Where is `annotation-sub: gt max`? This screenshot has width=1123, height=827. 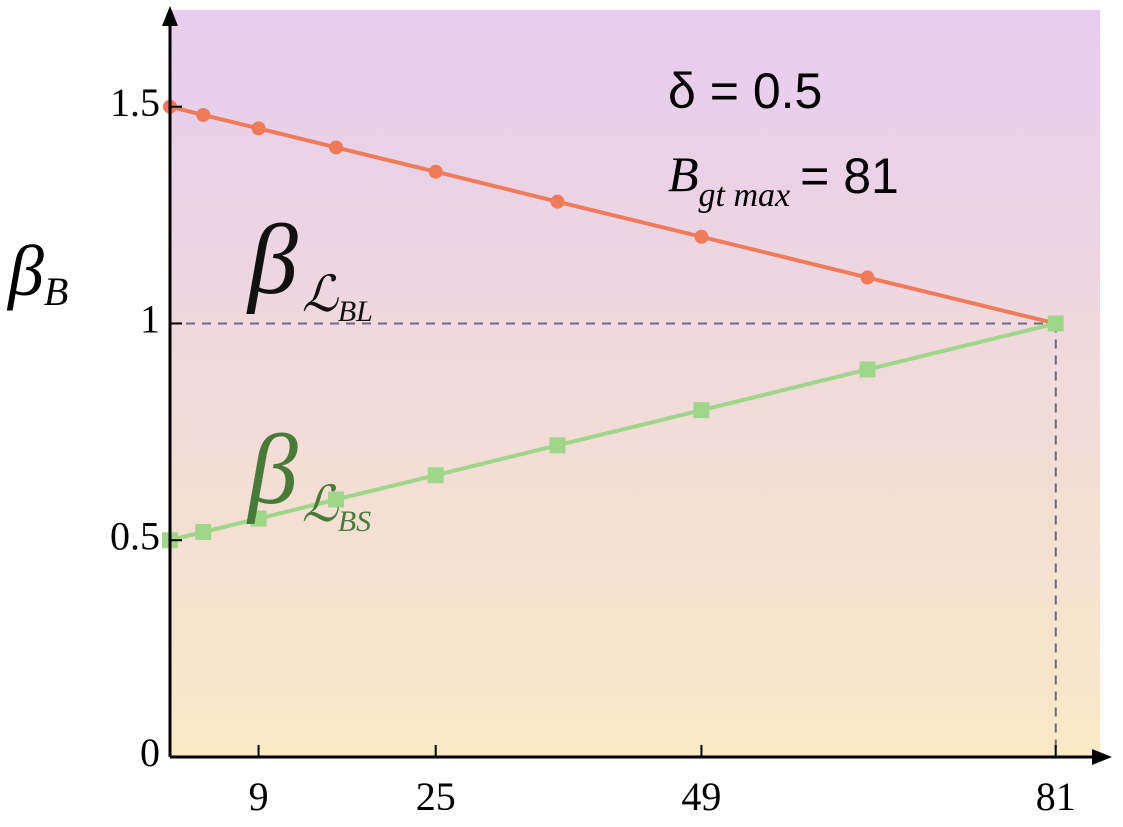 annotation-sub: gt max is located at coordinates (745, 195).